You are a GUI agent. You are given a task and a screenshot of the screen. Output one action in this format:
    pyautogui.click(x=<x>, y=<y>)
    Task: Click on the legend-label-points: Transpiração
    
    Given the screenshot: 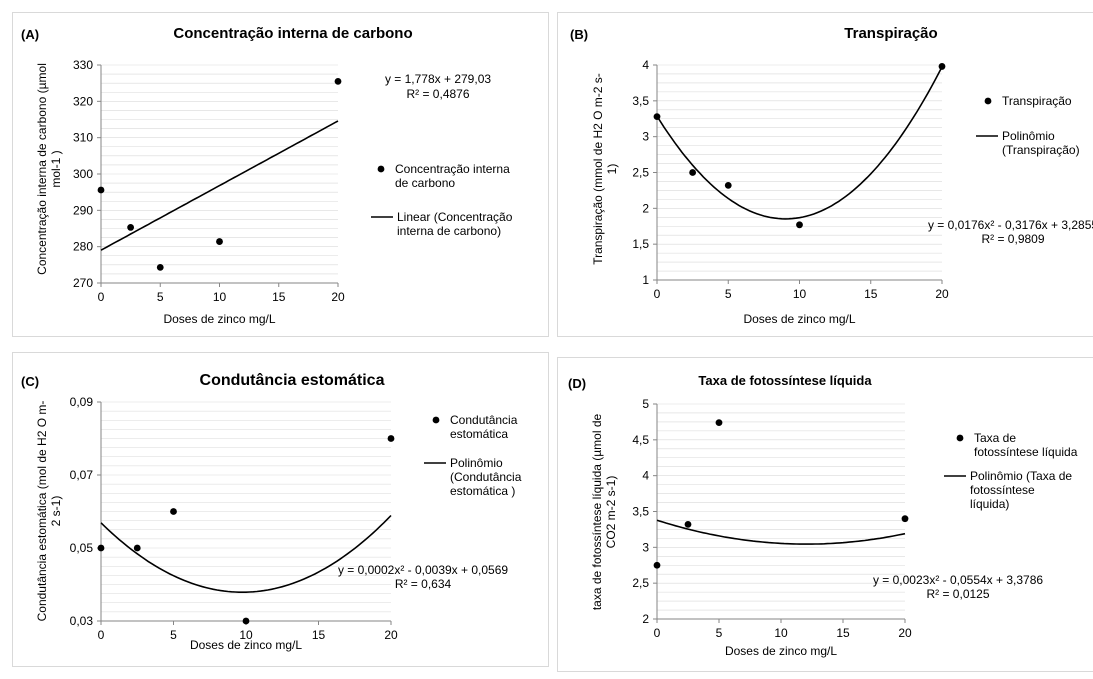 What is the action you would take?
    pyautogui.click(x=1037, y=101)
    